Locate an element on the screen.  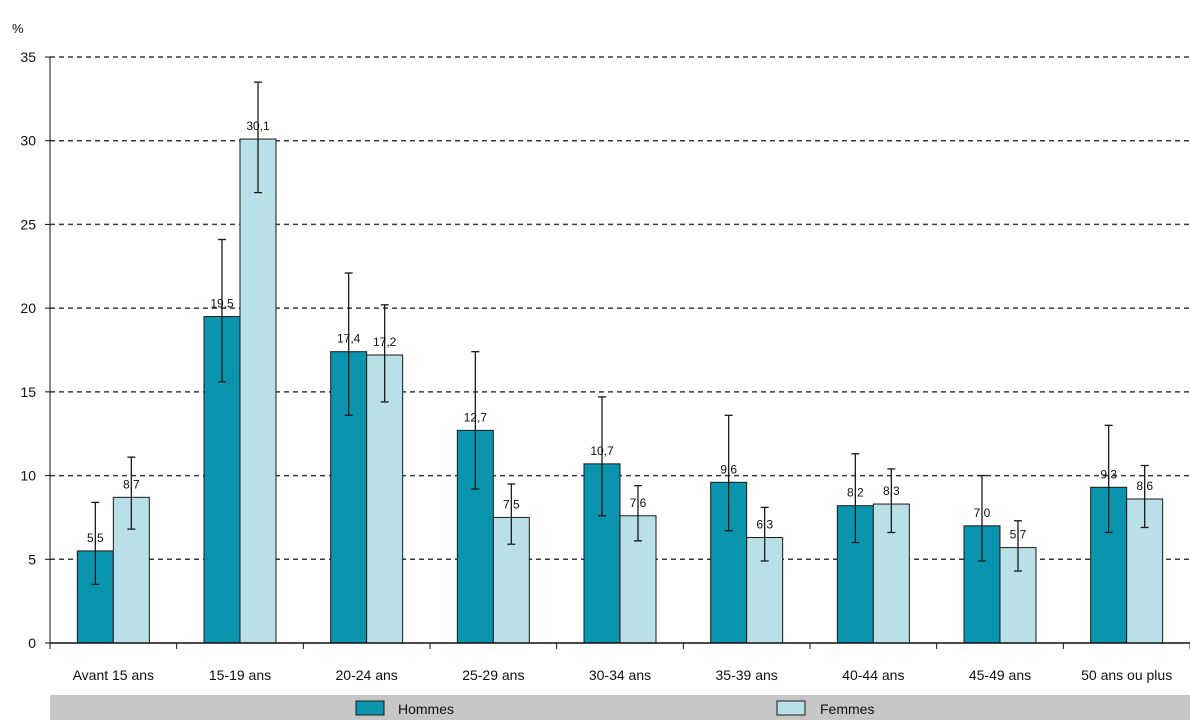
legend-label-femmes: Femmes is located at coordinates (847, 709).